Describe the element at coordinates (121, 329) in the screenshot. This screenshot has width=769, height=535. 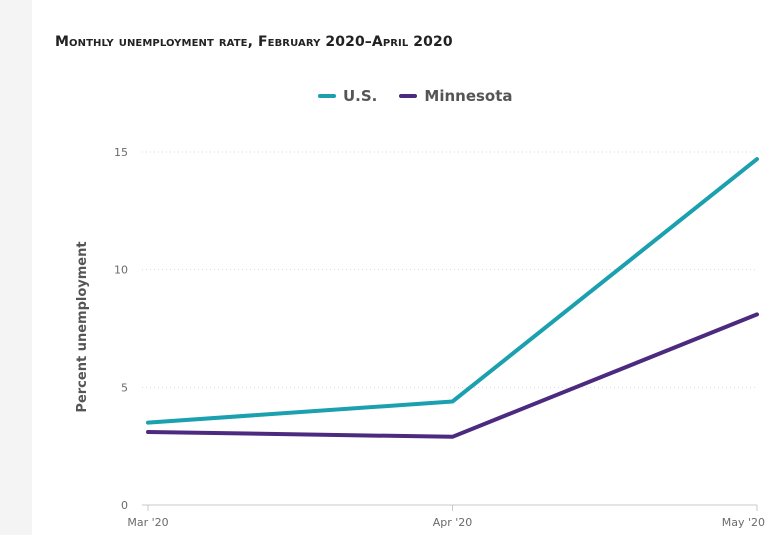
I see `y-axis: 0 5 10 15` at that location.